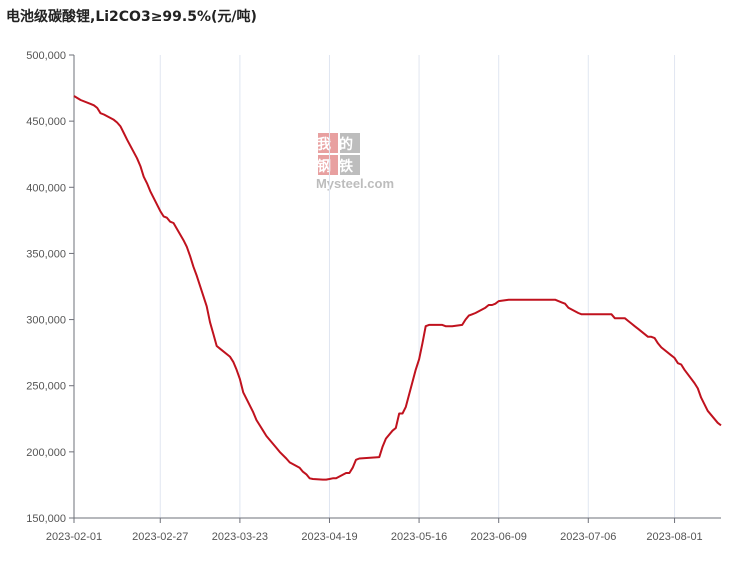  What do you see at coordinates (131, 17) in the screenshot?
I see `chart-title: 电池级碳酸锂,Li2CO3≥99.5%(元/吨)` at bounding box center [131, 17].